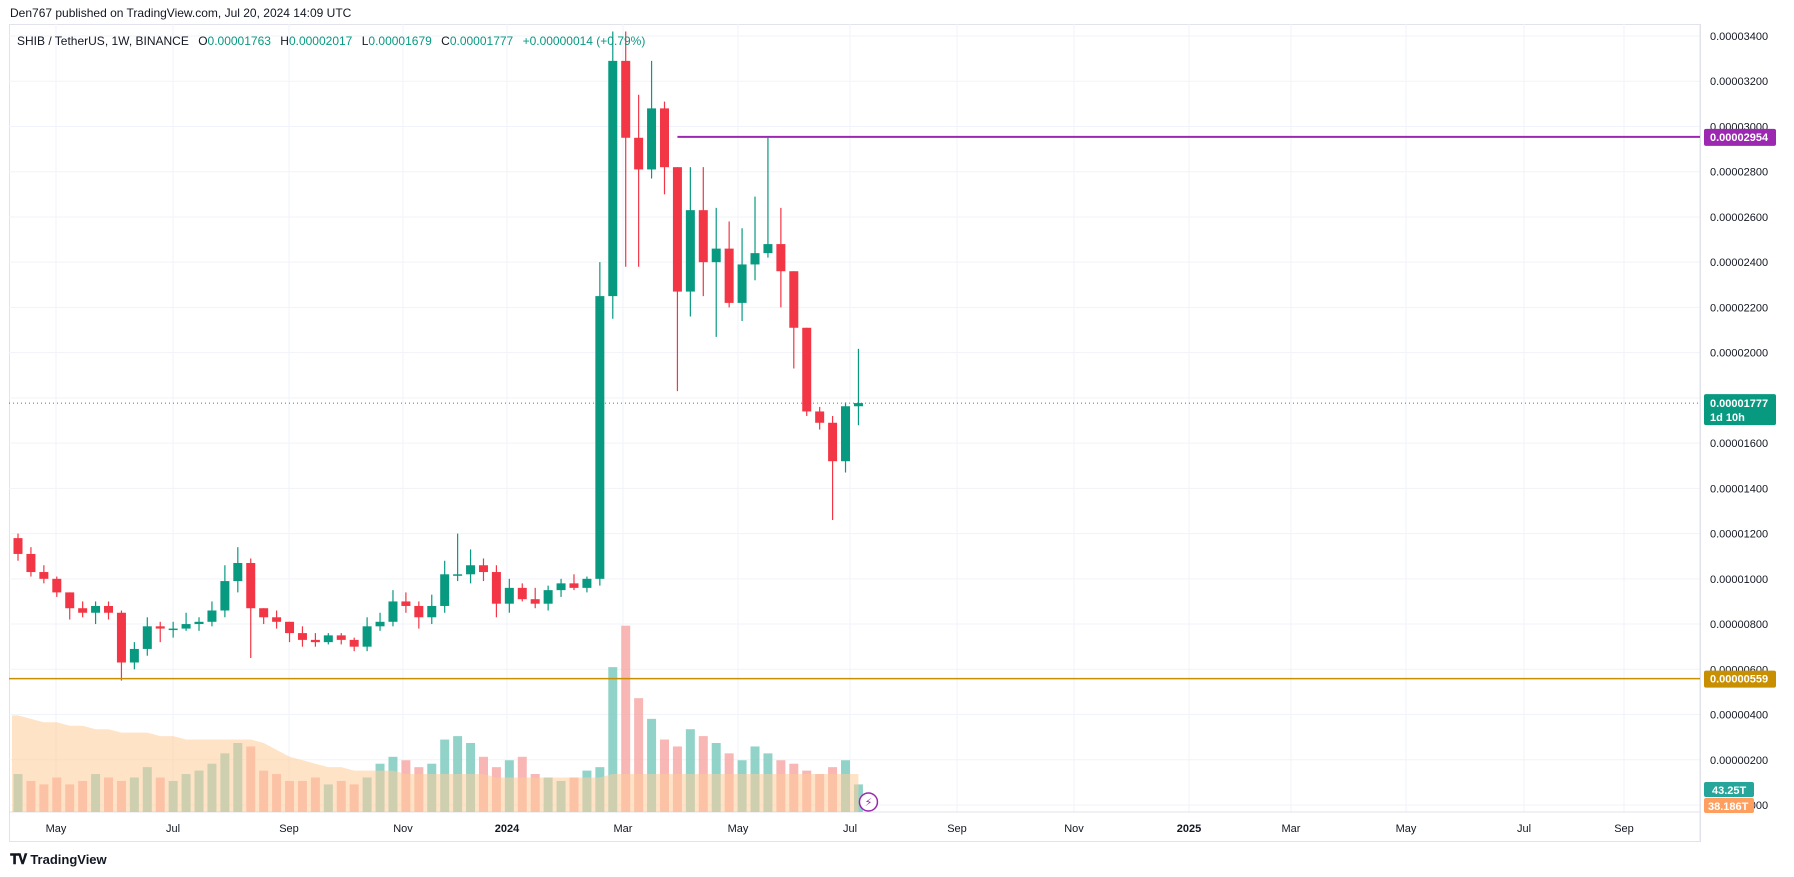 Image resolution: width=1794 pixels, height=877 pixels. Describe the element at coordinates (1729, 805) in the screenshot. I see `volume-ma-tag-bg` at that location.